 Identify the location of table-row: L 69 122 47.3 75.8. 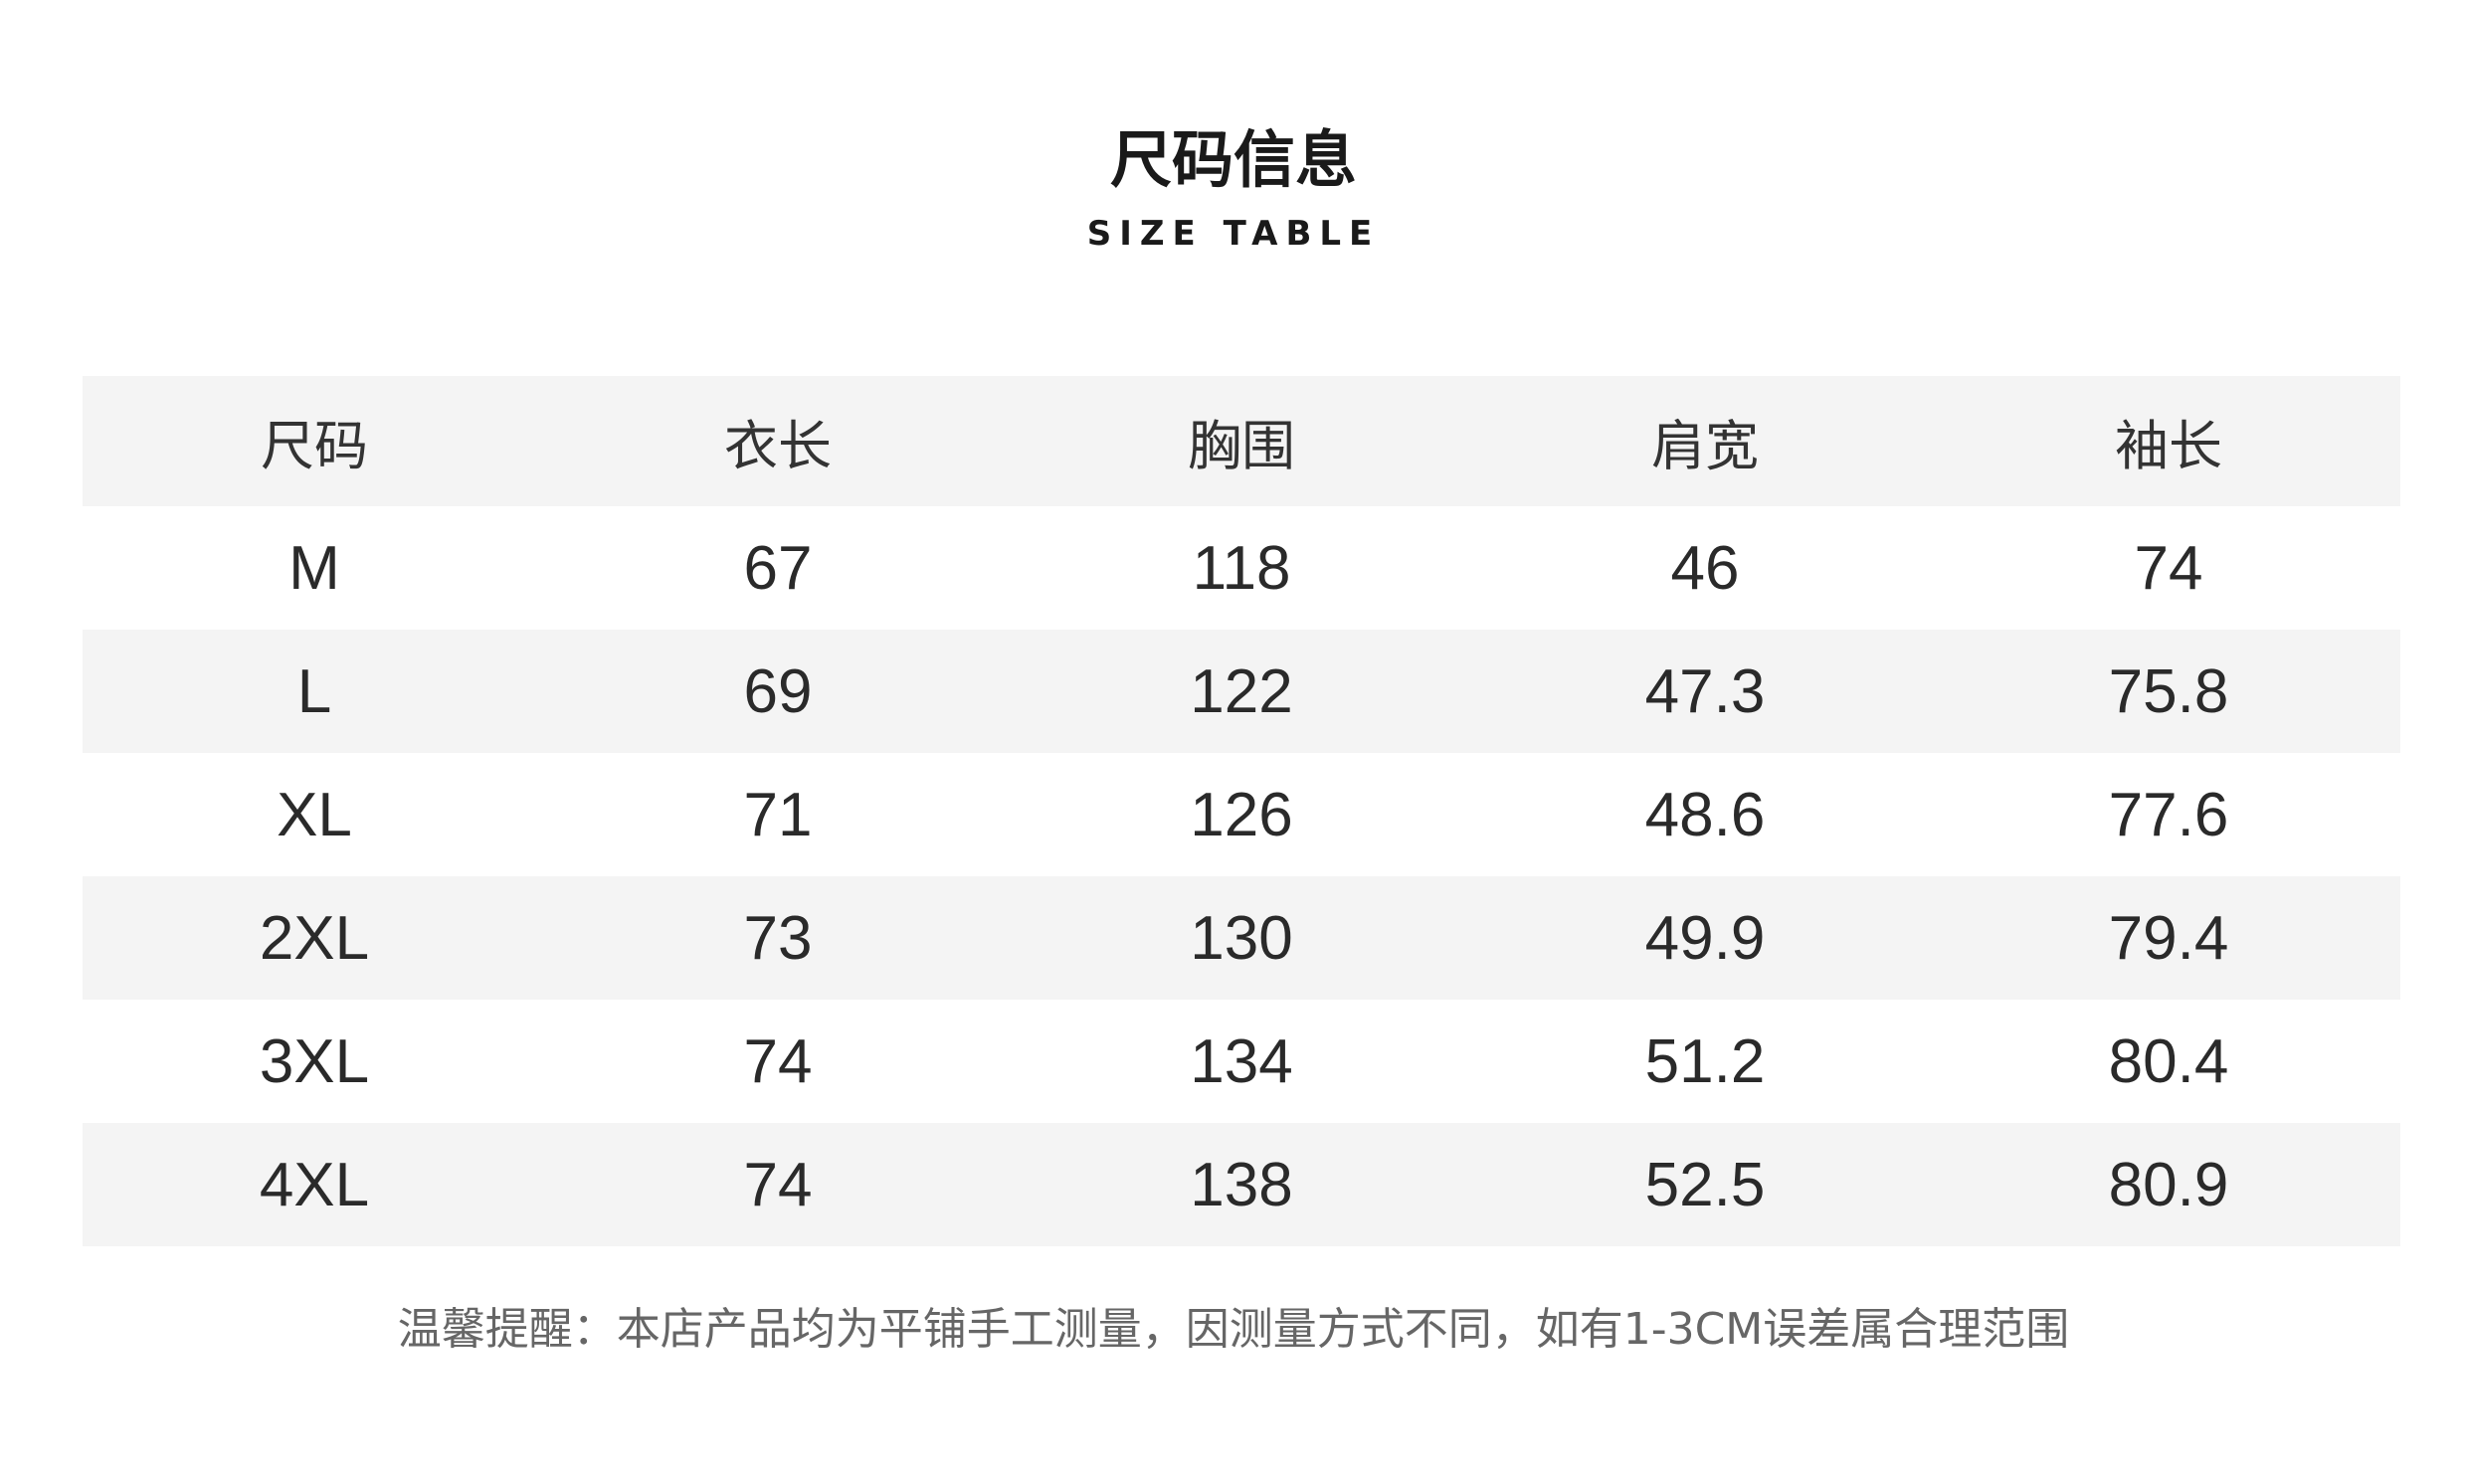
(1242, 691).